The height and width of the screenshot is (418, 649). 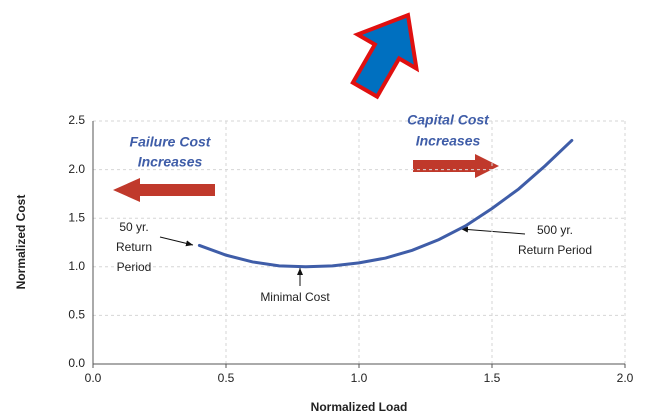 What do you see at coordinates (625, 378) in the screenshot?
I see `x-tick-label: 2.0` at bounding box center [625, 378].